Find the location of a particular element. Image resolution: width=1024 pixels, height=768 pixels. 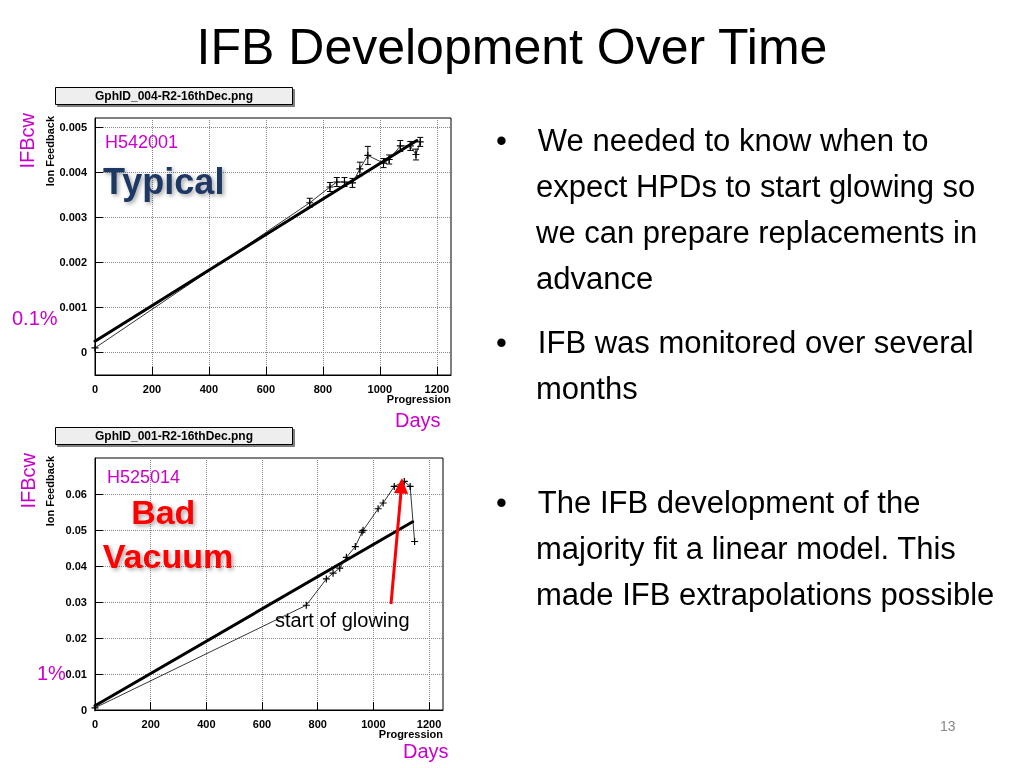

annotation: H525014 is located at coordinates (144, 476).